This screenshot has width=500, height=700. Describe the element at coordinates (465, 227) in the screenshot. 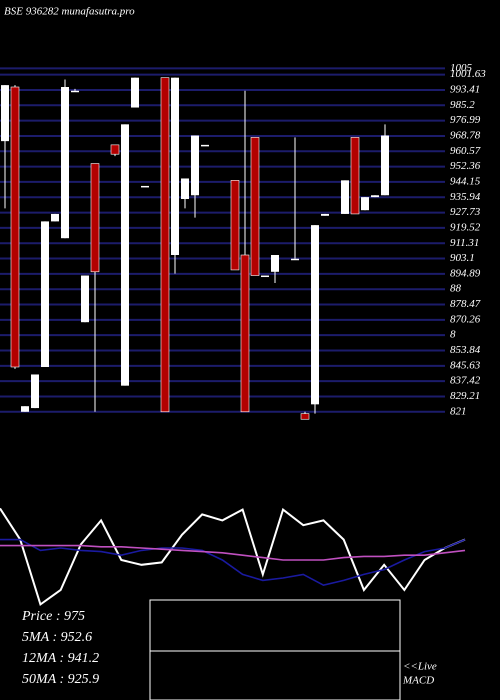

I see `y-tick-label: 919.52` at that location.